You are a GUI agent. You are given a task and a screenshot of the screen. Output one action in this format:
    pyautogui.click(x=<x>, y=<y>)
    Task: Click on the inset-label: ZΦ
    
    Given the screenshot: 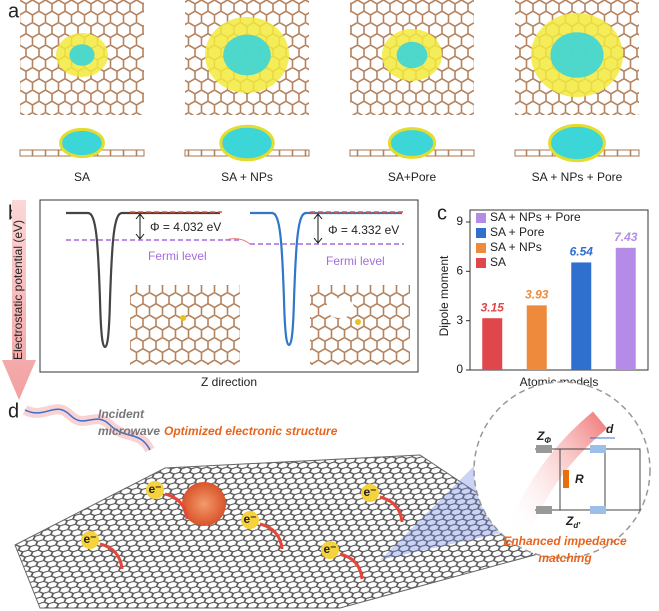 What is the action you would take?
    pyautogui.click(x=543, y=437)
    